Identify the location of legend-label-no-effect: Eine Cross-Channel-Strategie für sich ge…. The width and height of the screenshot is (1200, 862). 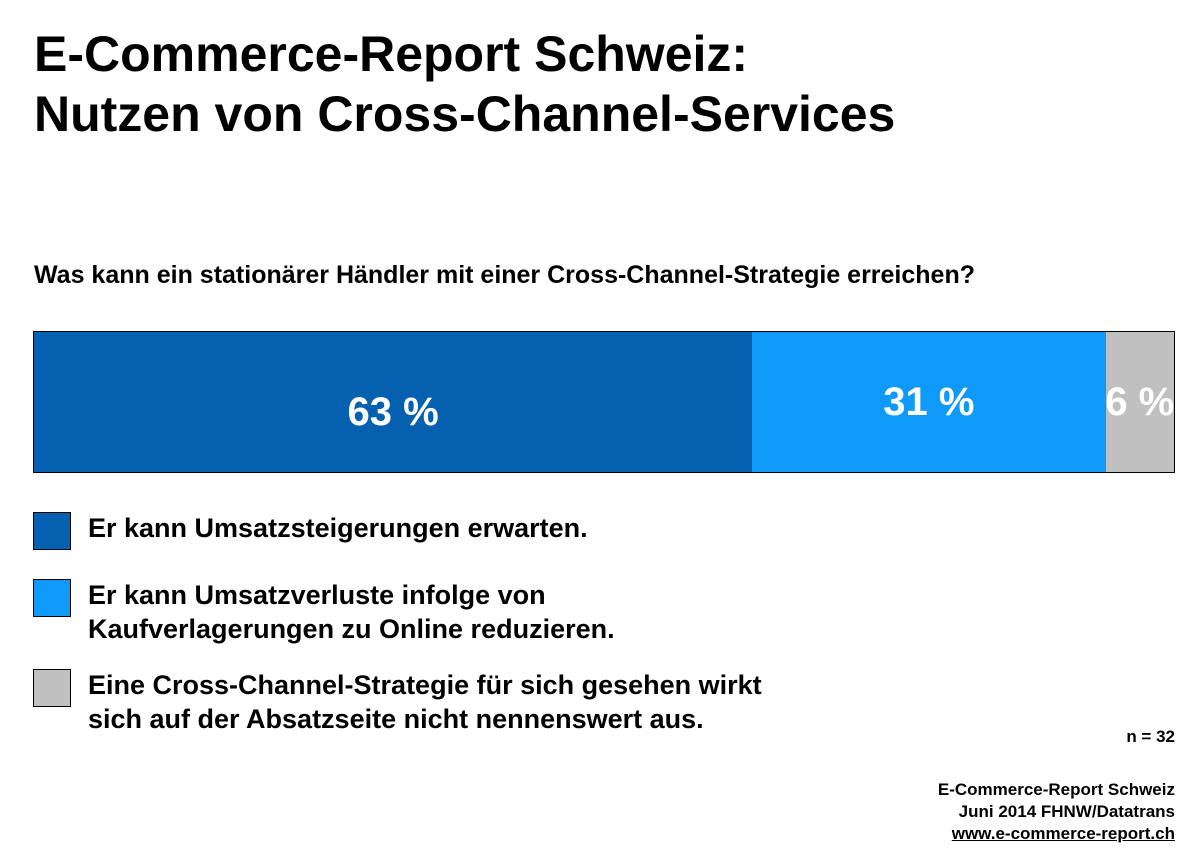
(425, 702).